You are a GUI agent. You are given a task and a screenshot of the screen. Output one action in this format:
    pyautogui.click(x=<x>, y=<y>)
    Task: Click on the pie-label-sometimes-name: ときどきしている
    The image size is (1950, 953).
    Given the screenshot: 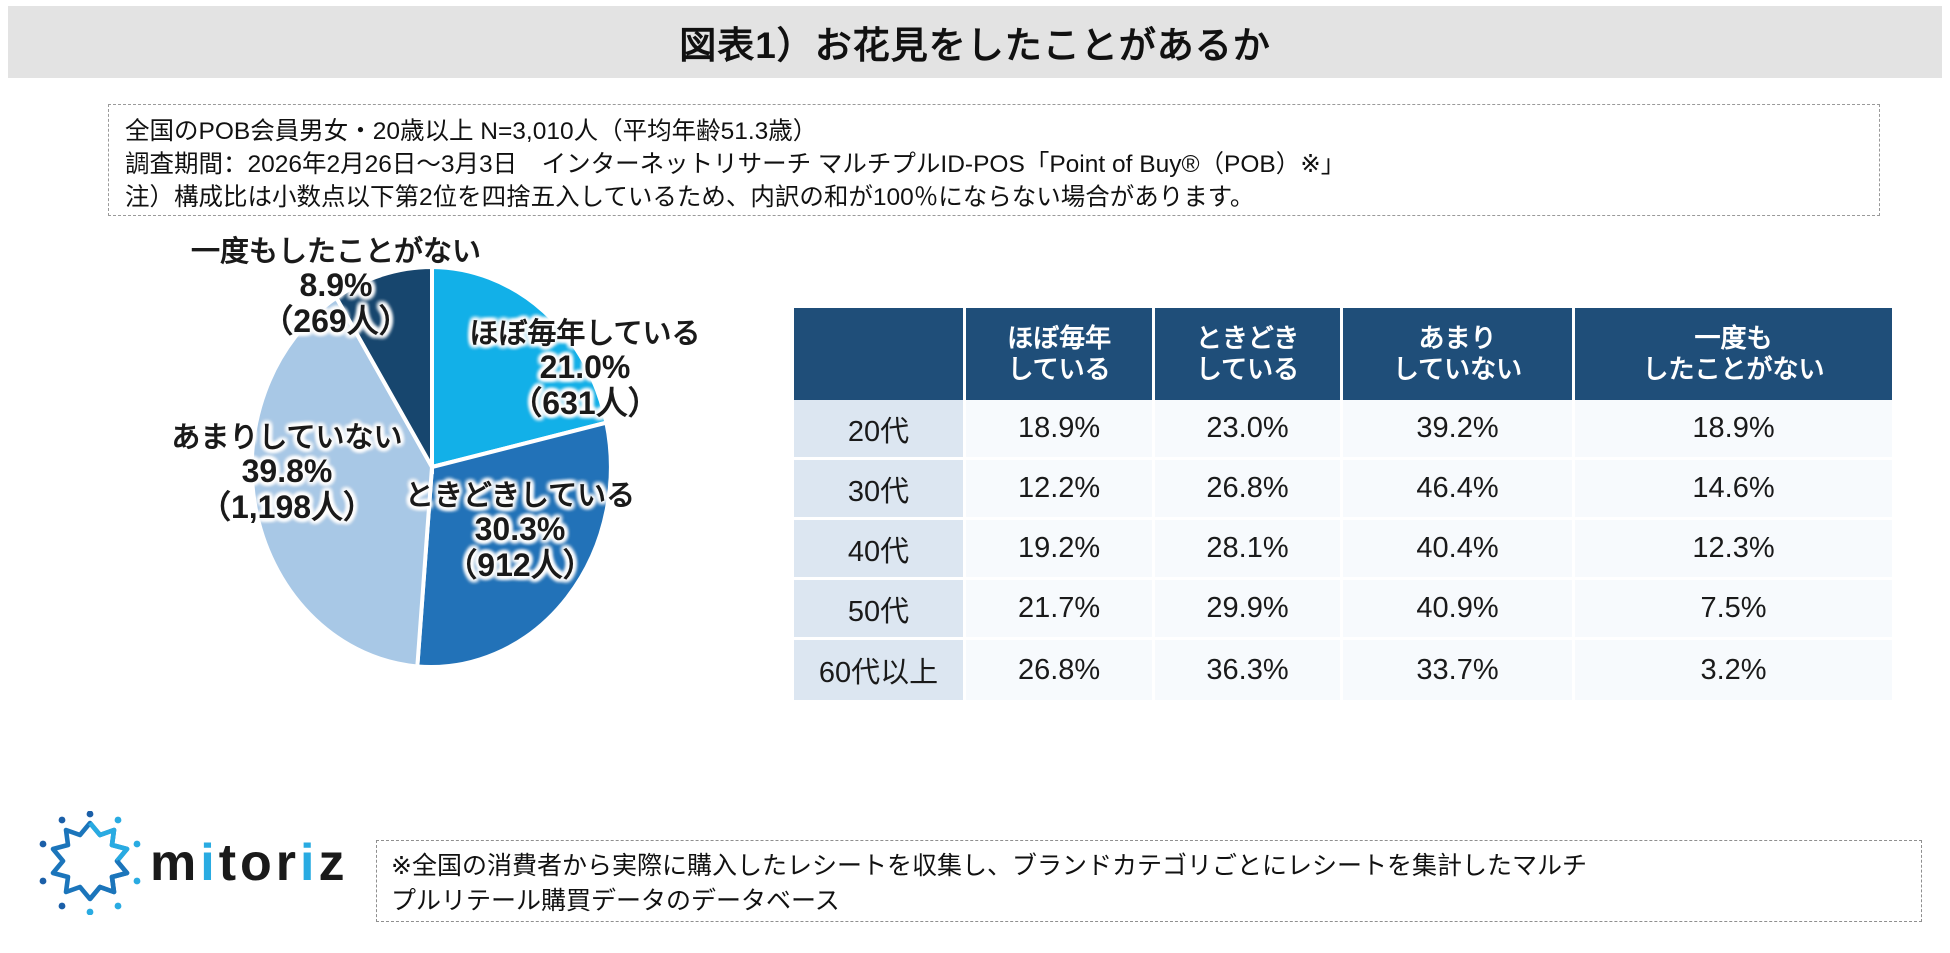 What is the action you would take?
    pyautogui.click(x=520, y=496)
    